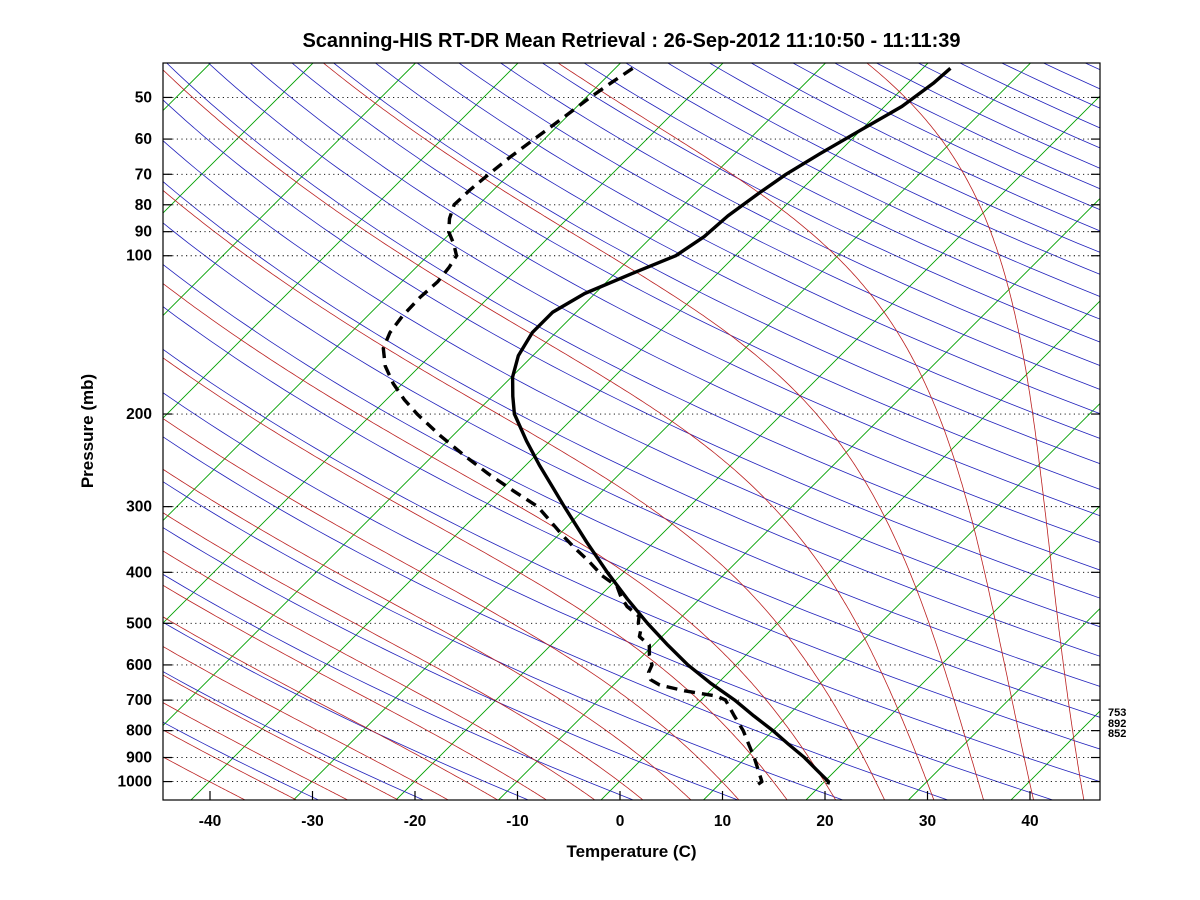 Image resolution: width=1200 pixels, height=900 pixels. I want to click on pressure-tick-label: 900, so click(139, 758).